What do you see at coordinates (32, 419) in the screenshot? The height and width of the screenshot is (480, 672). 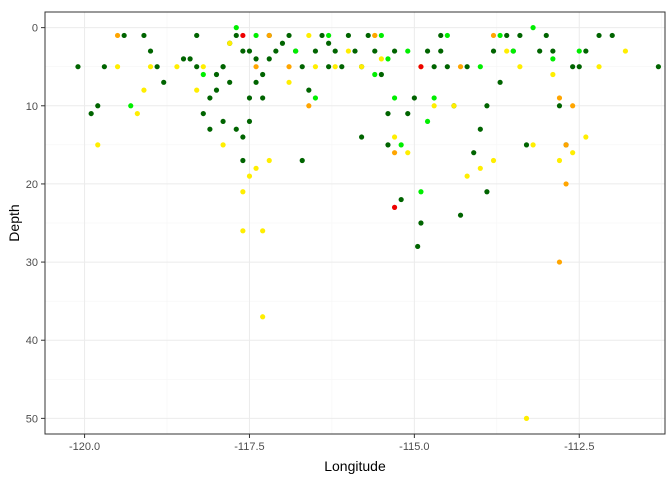 I see `y-tick-label: 50` at bounding box center [32, 419].